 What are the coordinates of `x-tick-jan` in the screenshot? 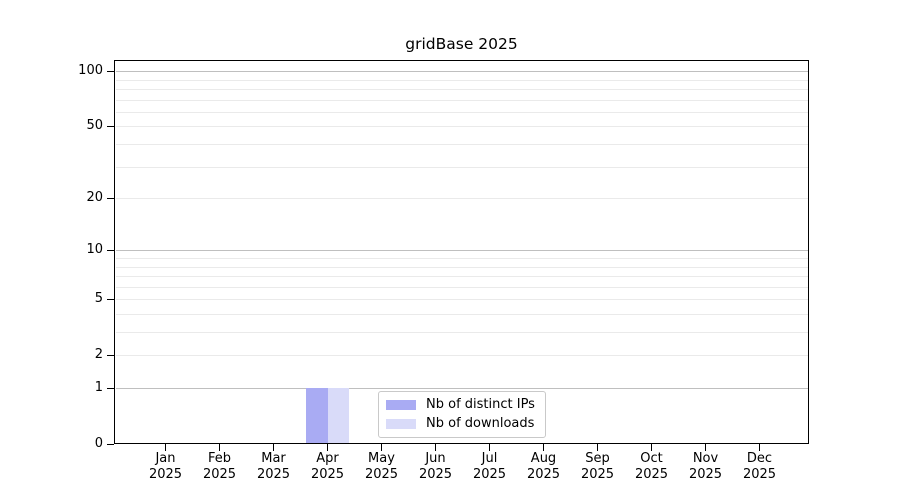 It's located at (166, 447).